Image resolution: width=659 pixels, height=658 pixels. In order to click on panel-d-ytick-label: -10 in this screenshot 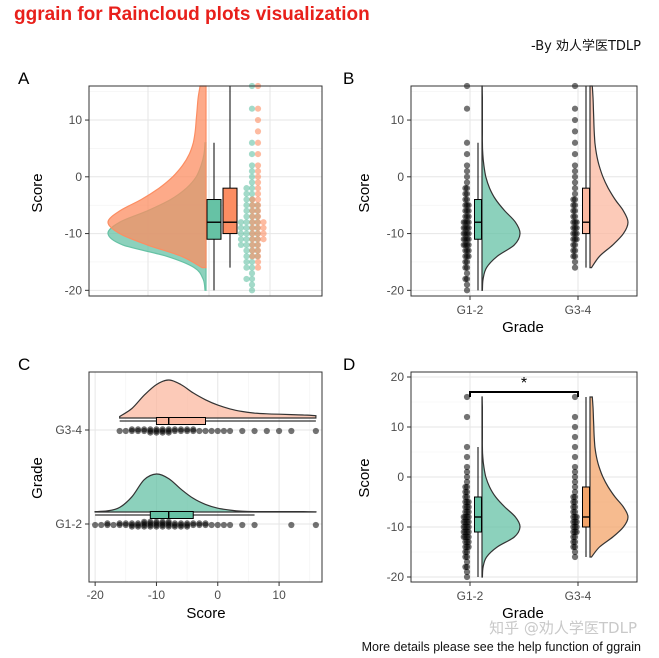, I will do `click(396, 527)`.